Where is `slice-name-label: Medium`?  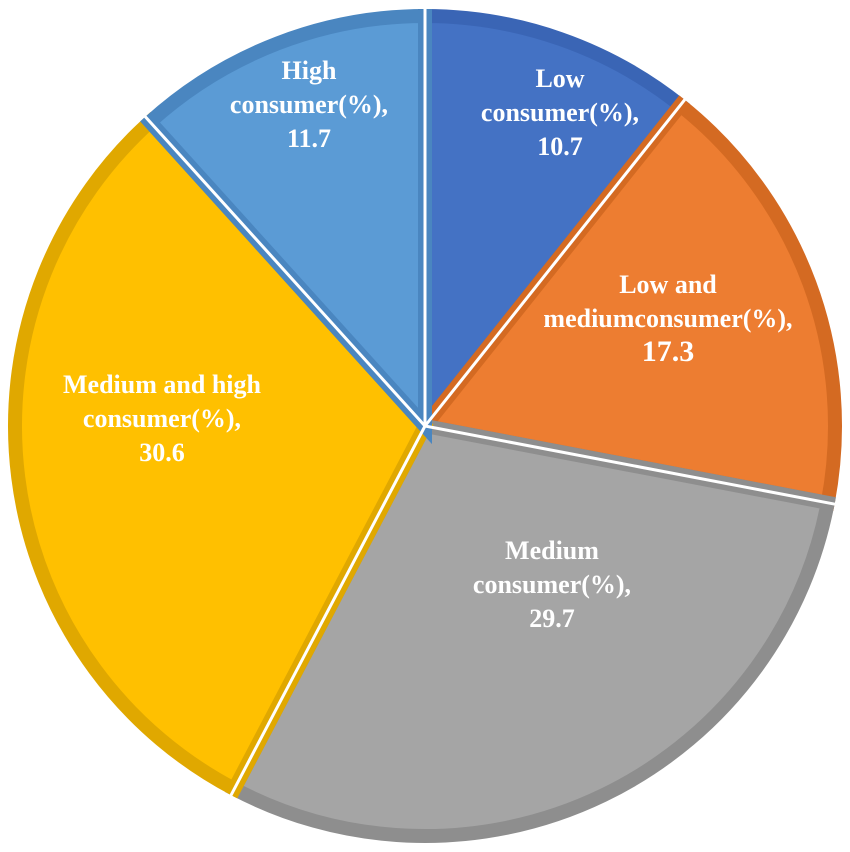 slice-name-label: Medium is located at coordinates (552, 550).